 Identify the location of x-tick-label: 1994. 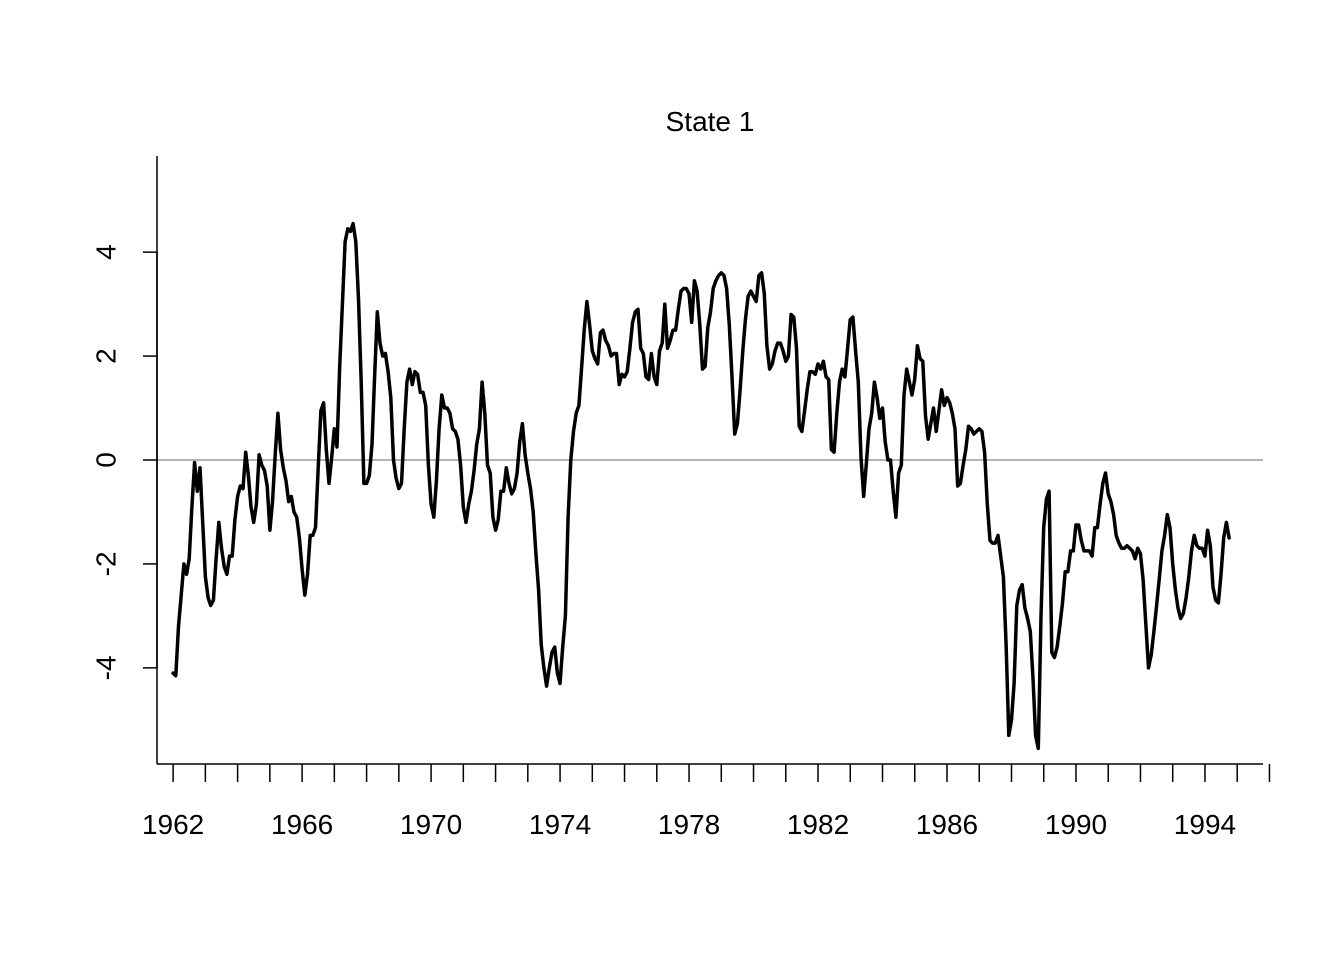
(1205, 824).